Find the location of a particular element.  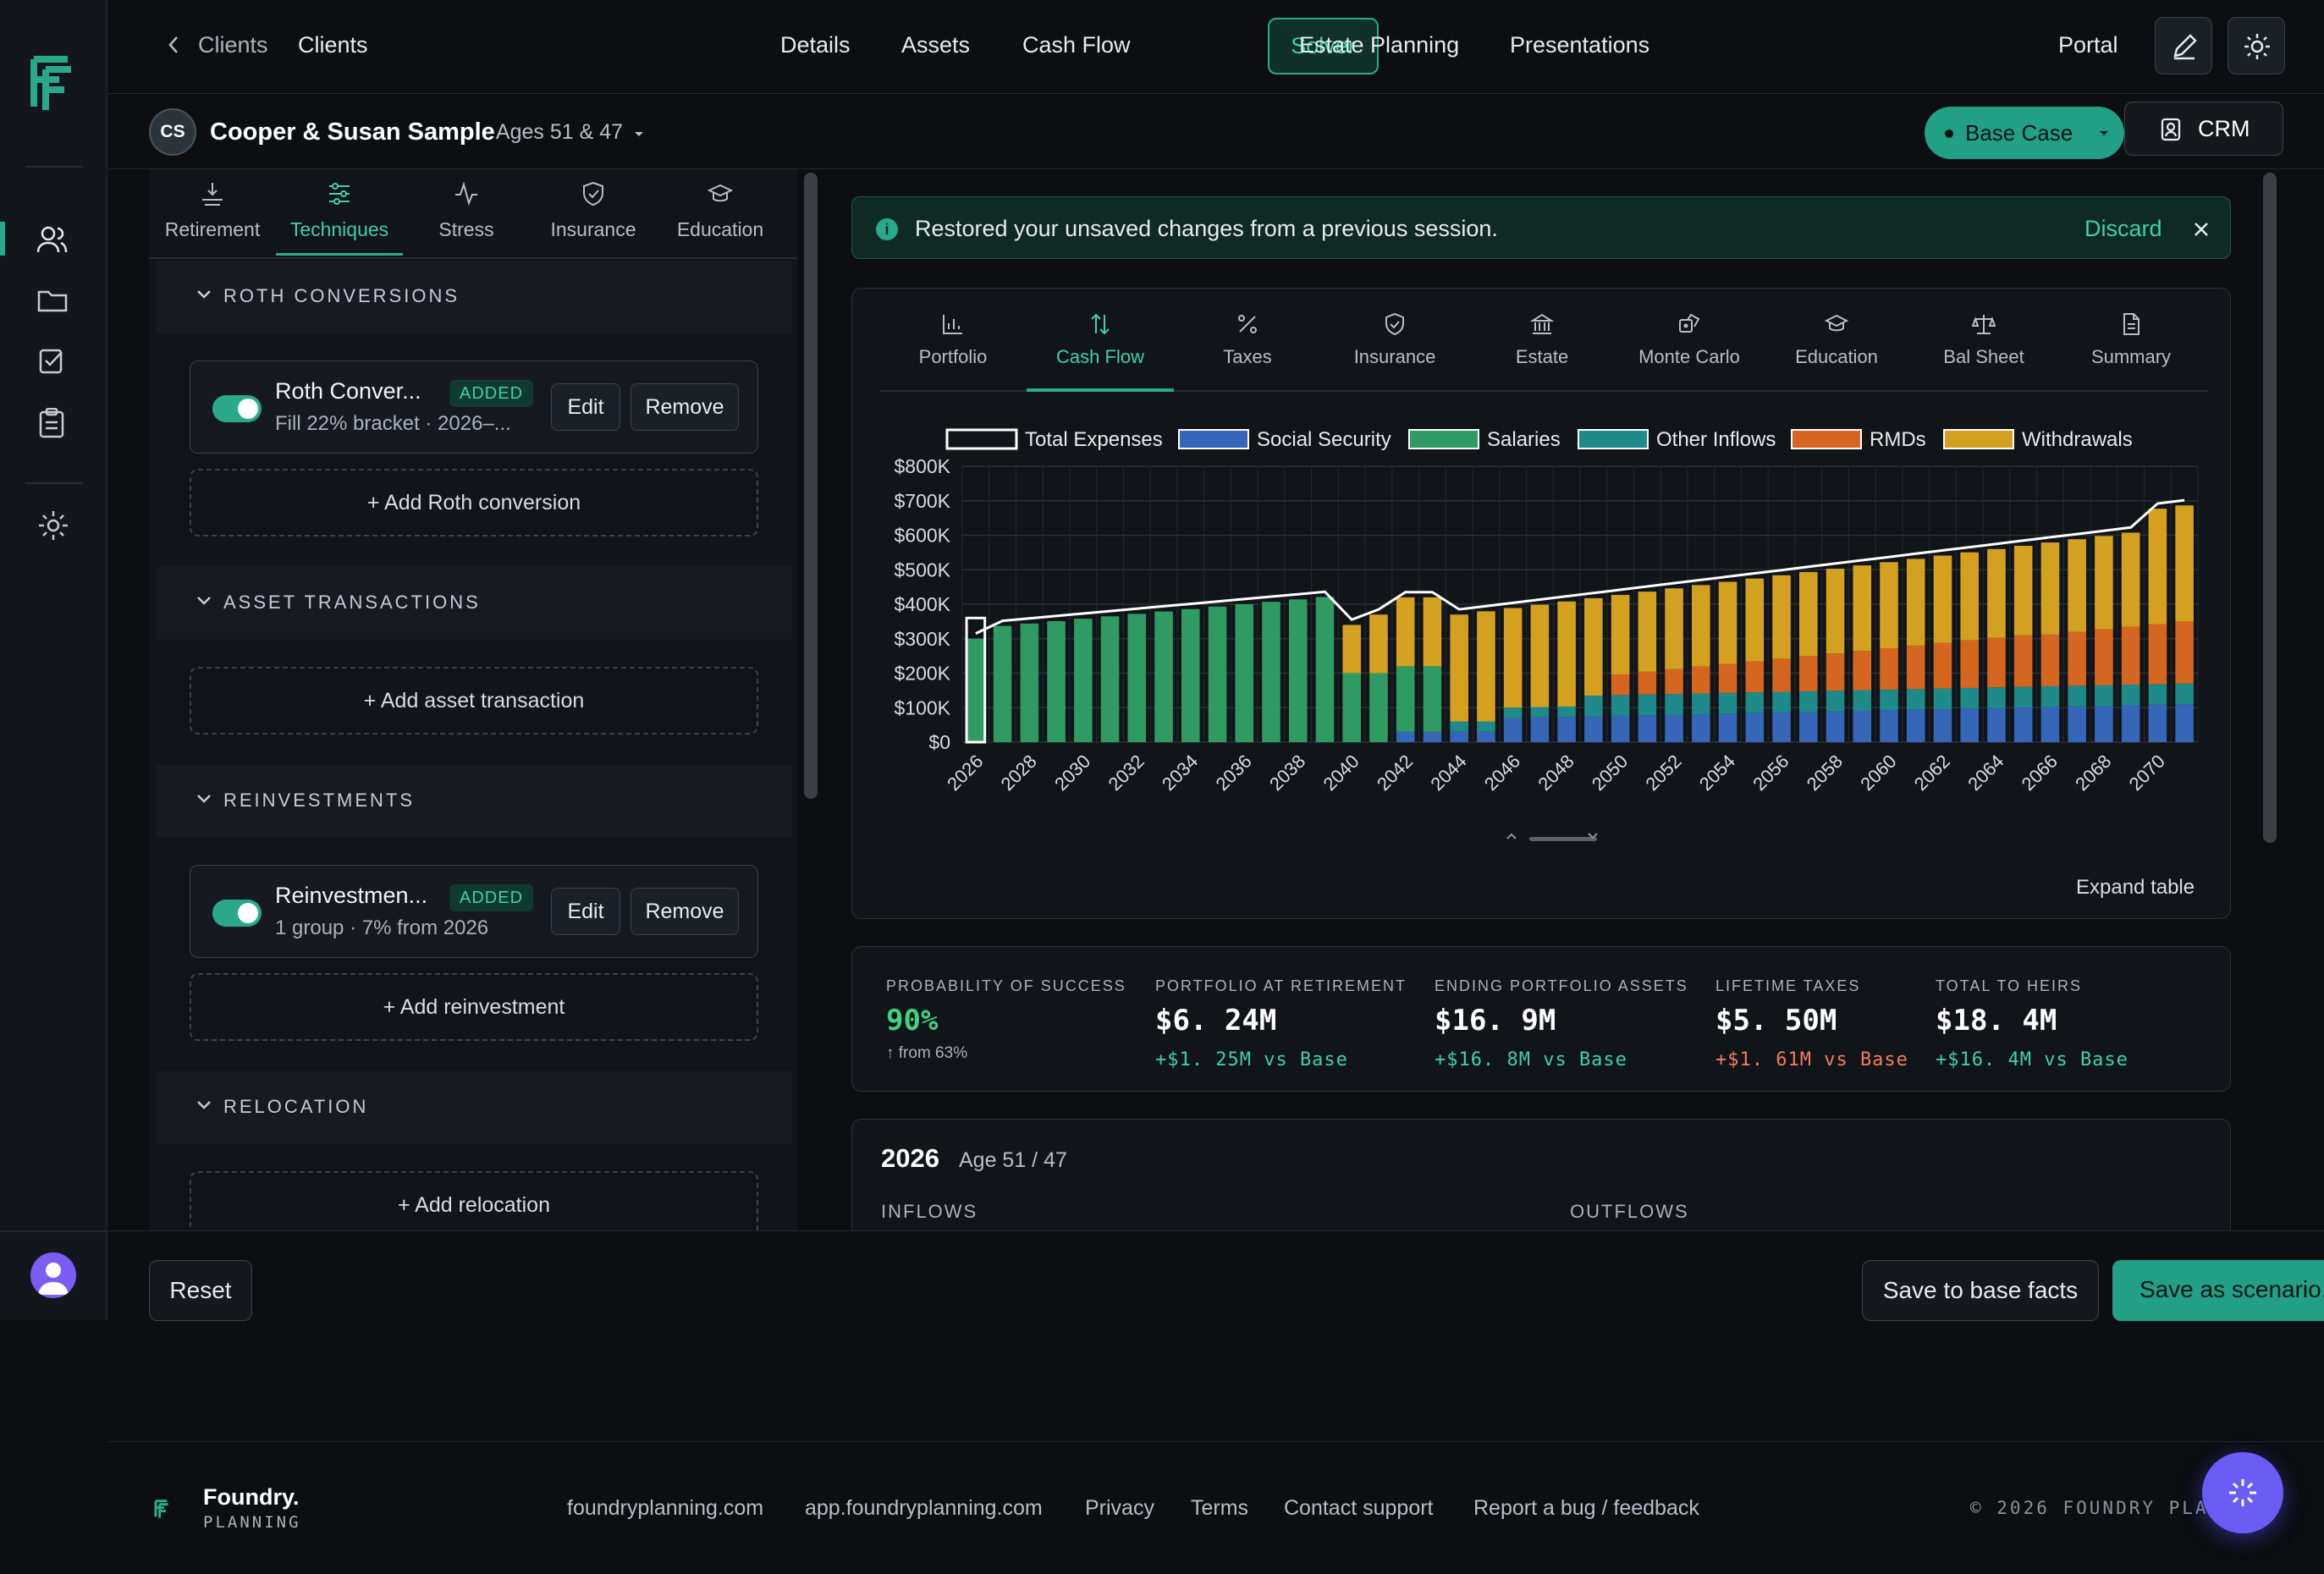

theme-toggle-button is located at coordinates (2256, 45).